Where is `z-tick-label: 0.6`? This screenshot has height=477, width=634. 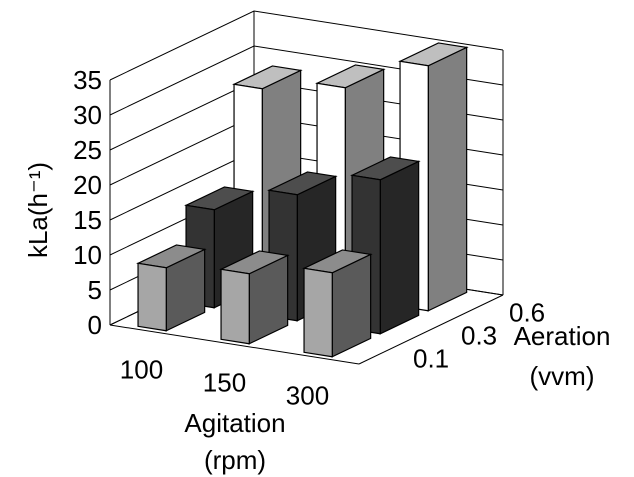 z-tick-label: 0.6 is located at coordinates (527, 312).